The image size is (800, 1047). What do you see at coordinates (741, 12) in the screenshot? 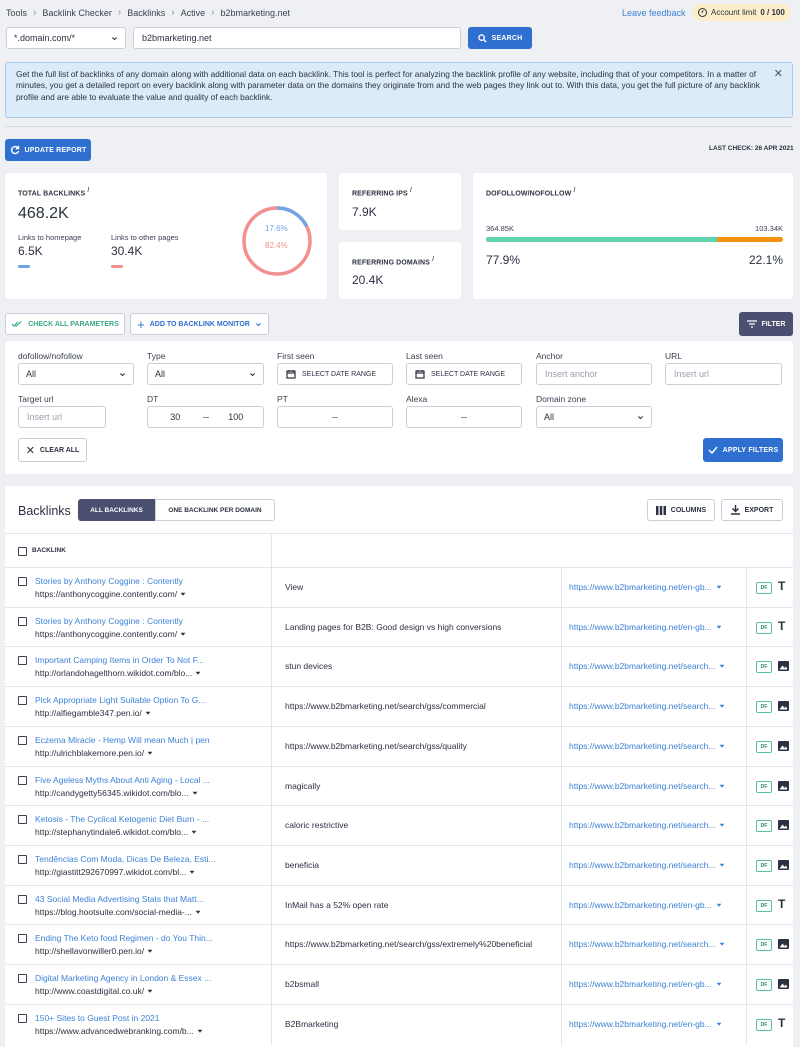
I see `account-limit-badge: Account limit 0 / 100` at bounding box center [741, 12].